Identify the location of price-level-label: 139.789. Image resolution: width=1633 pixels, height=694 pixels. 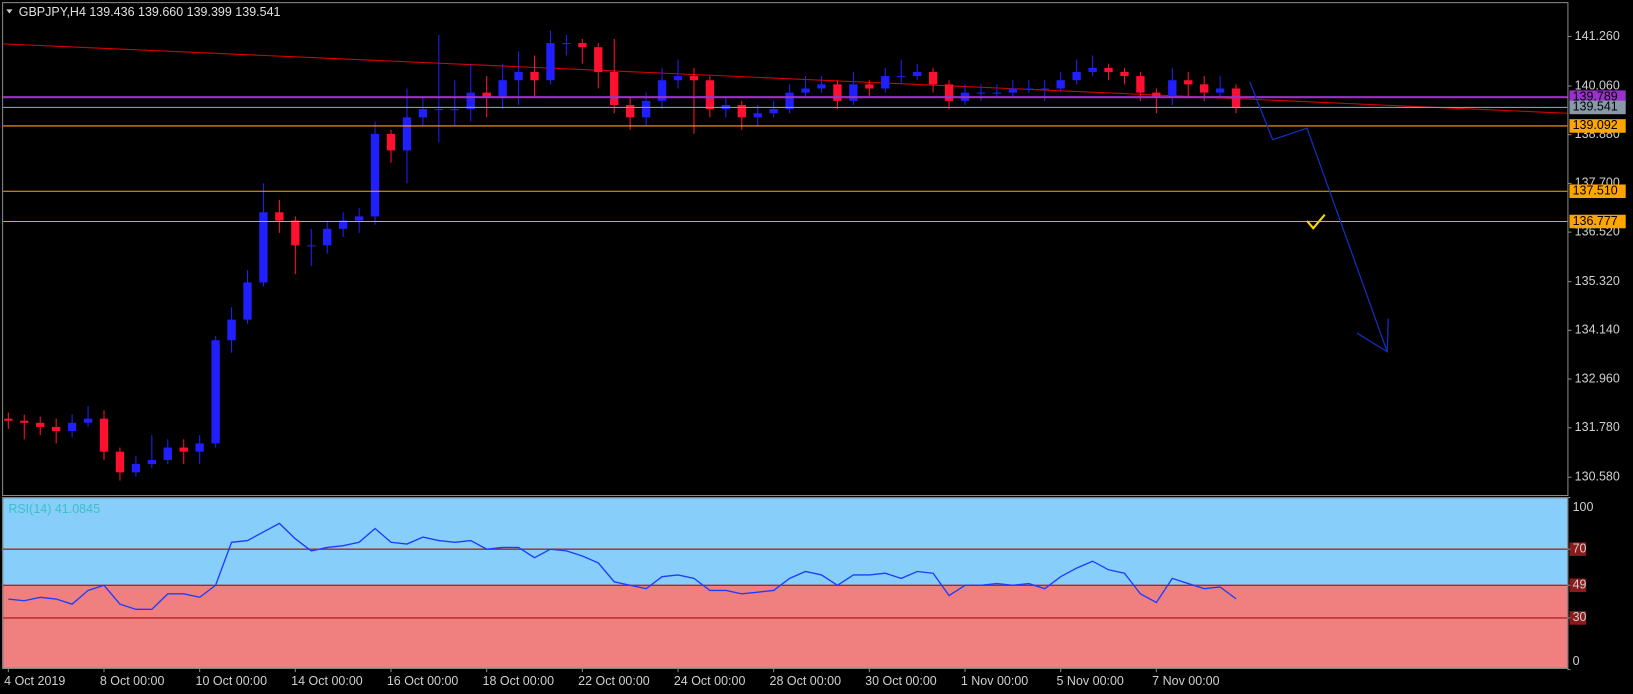
(1595, 96).